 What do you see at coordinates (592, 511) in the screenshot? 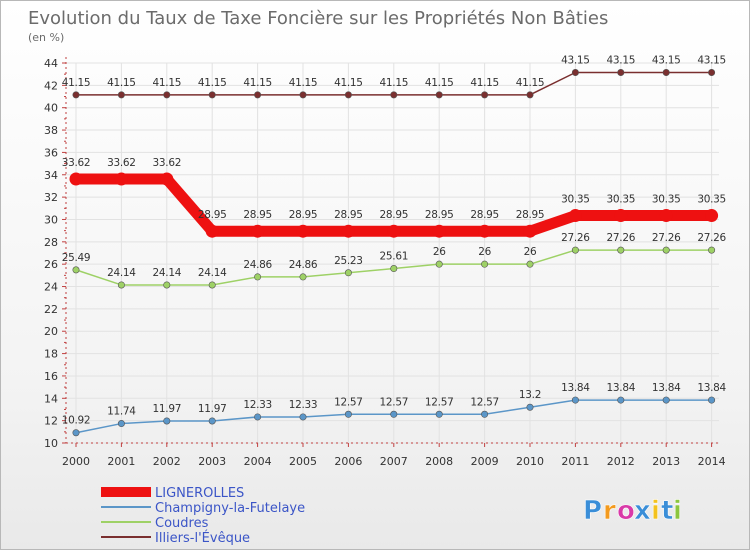
I see `logo-letter: P` at bounding box center [592, 511].